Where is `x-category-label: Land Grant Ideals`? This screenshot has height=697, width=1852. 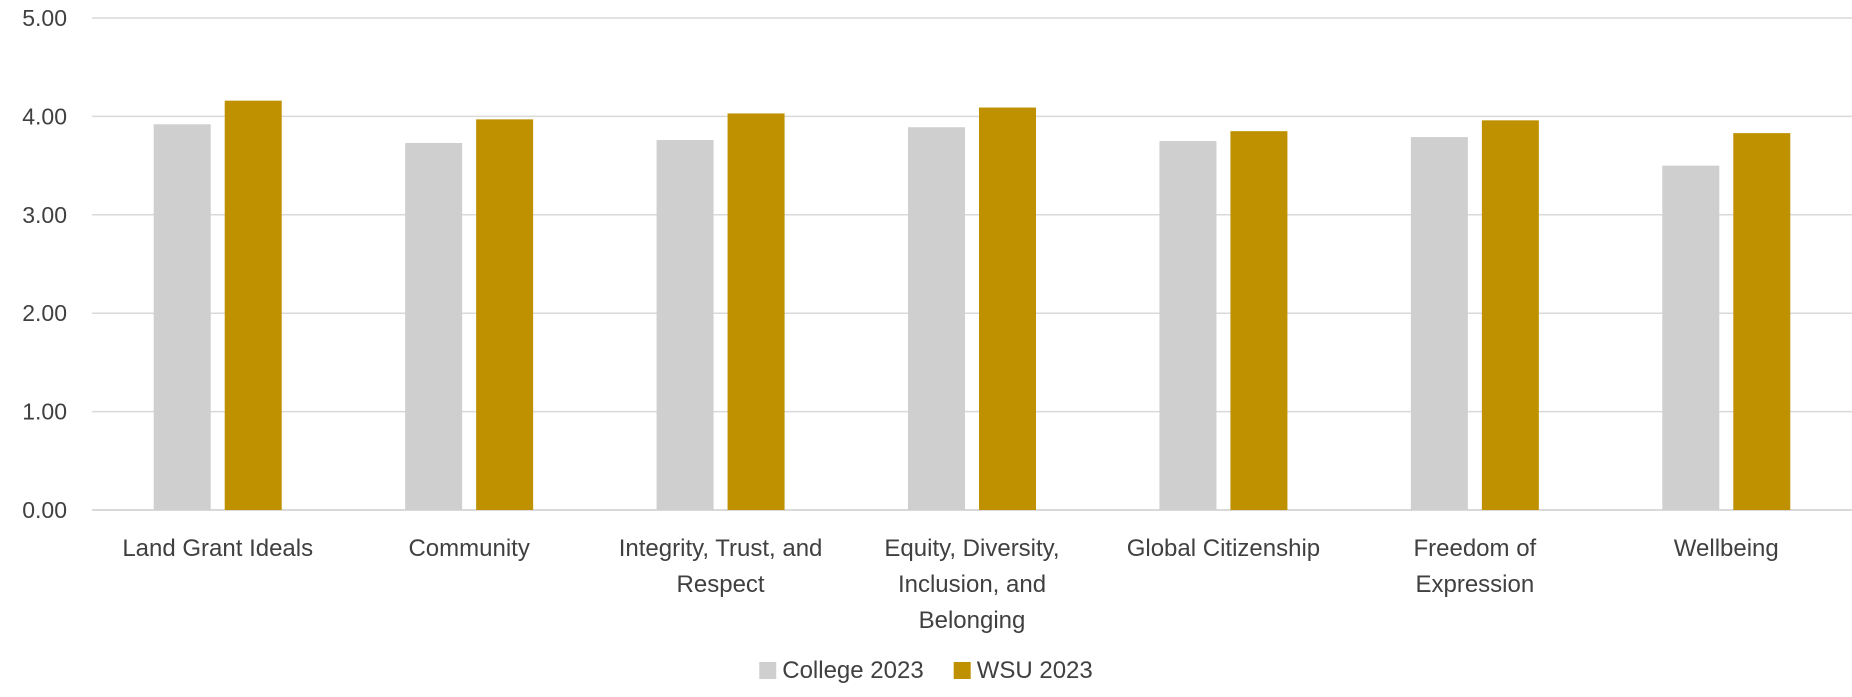
x-category-label: Land Grant Ideals is located at coordinates (217, 548).